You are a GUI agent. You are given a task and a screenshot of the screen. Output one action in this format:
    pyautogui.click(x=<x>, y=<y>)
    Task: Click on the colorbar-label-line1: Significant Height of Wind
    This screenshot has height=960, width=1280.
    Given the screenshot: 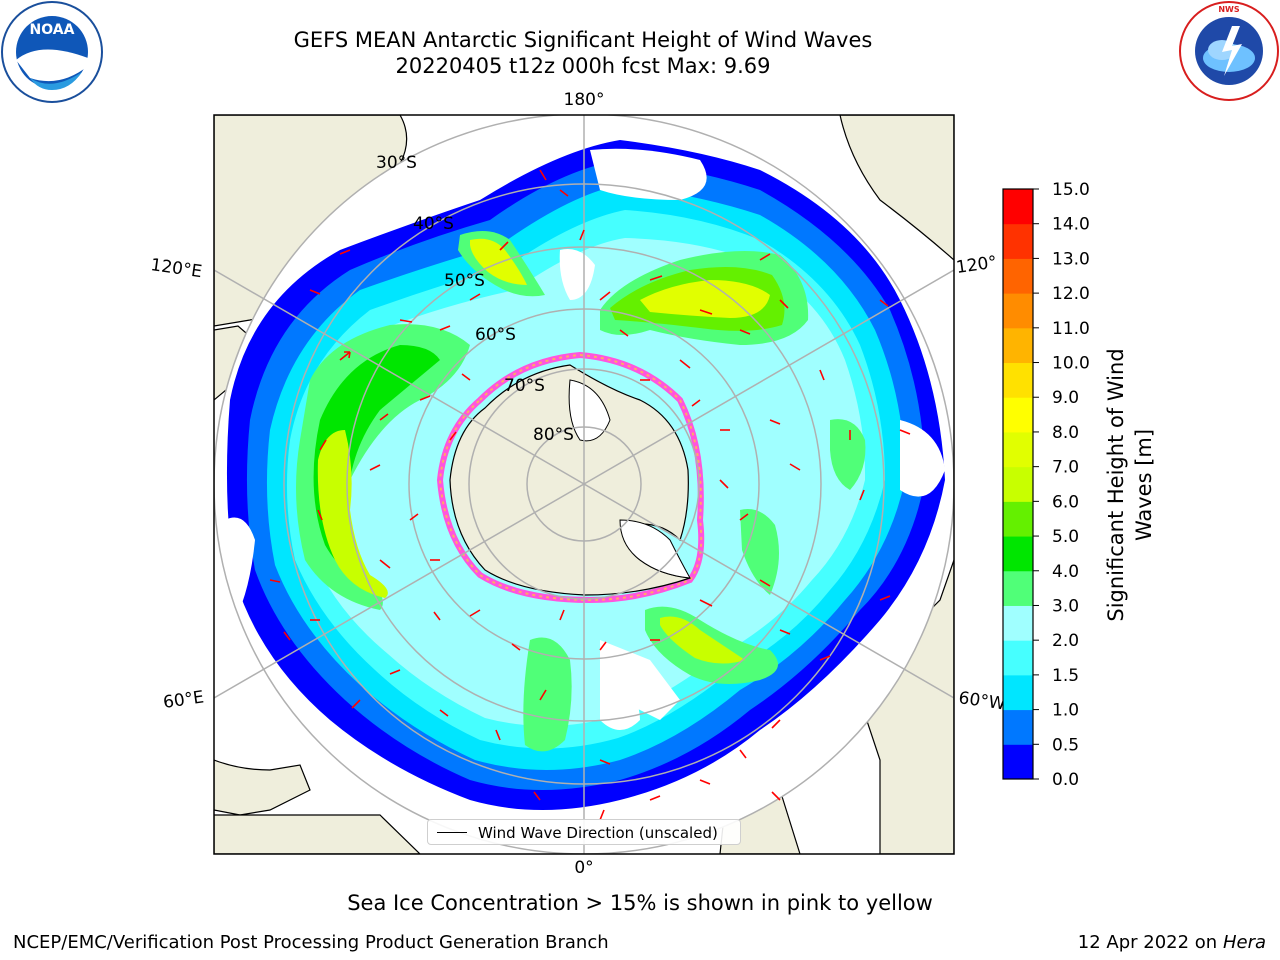 What is the action you would take?
    pyautogui.click(x=1116, y=484)
    